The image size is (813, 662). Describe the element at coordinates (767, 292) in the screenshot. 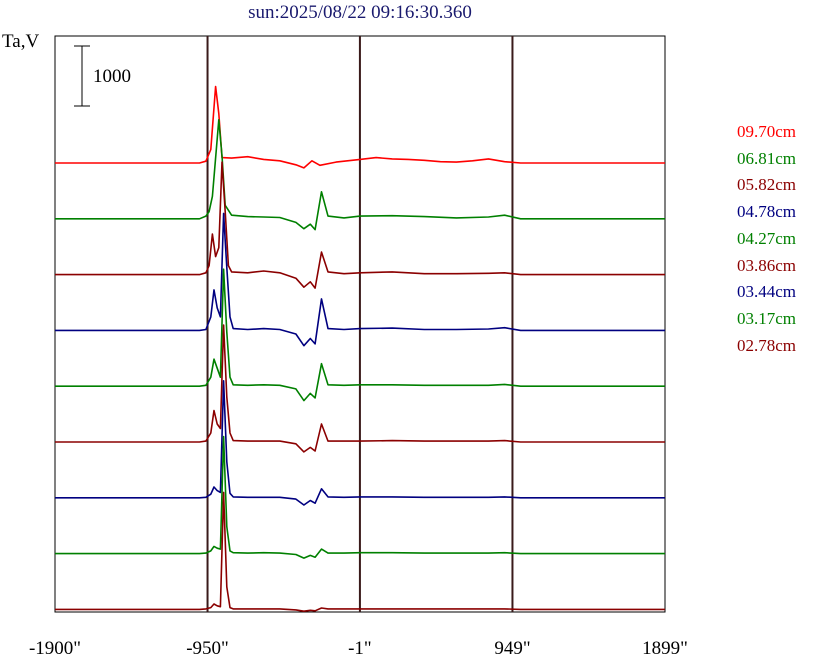

I see `legend-entry: 03.44cm` at that location.